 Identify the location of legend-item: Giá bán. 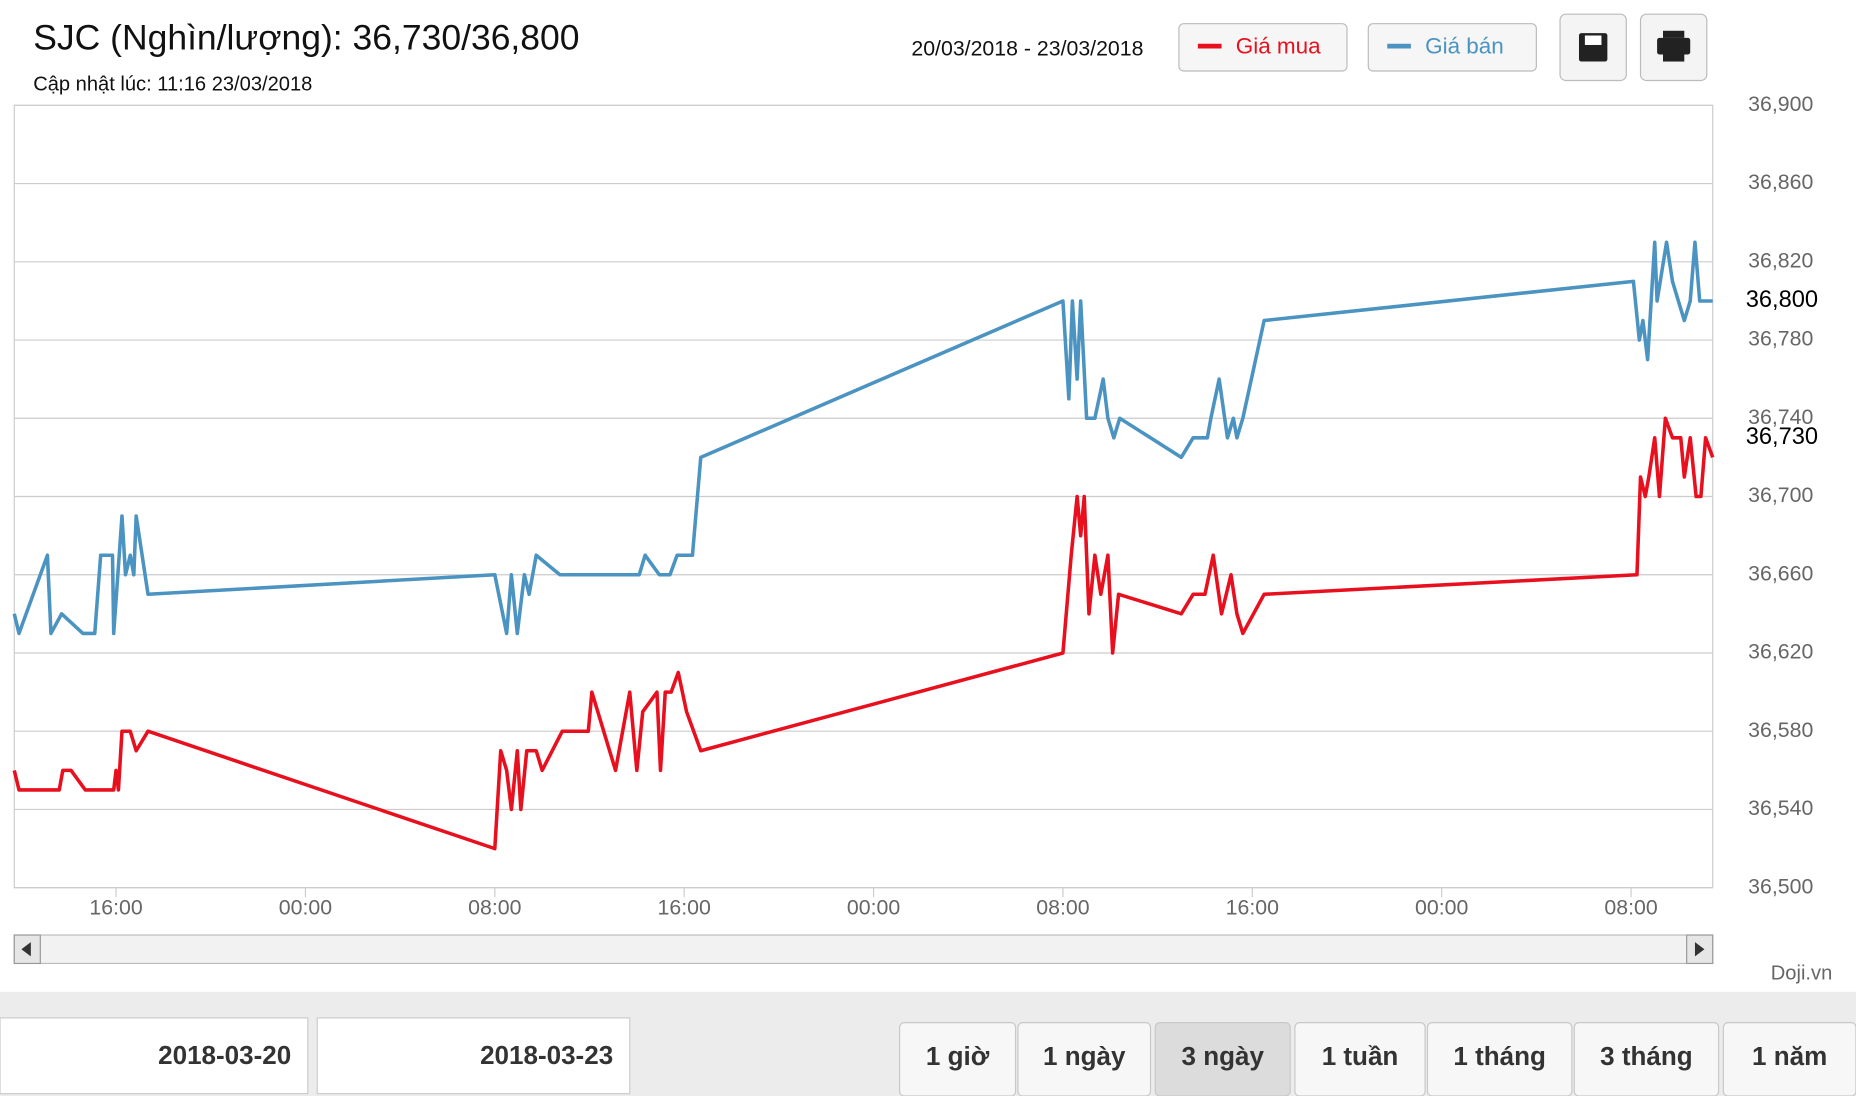
(1452, 47).